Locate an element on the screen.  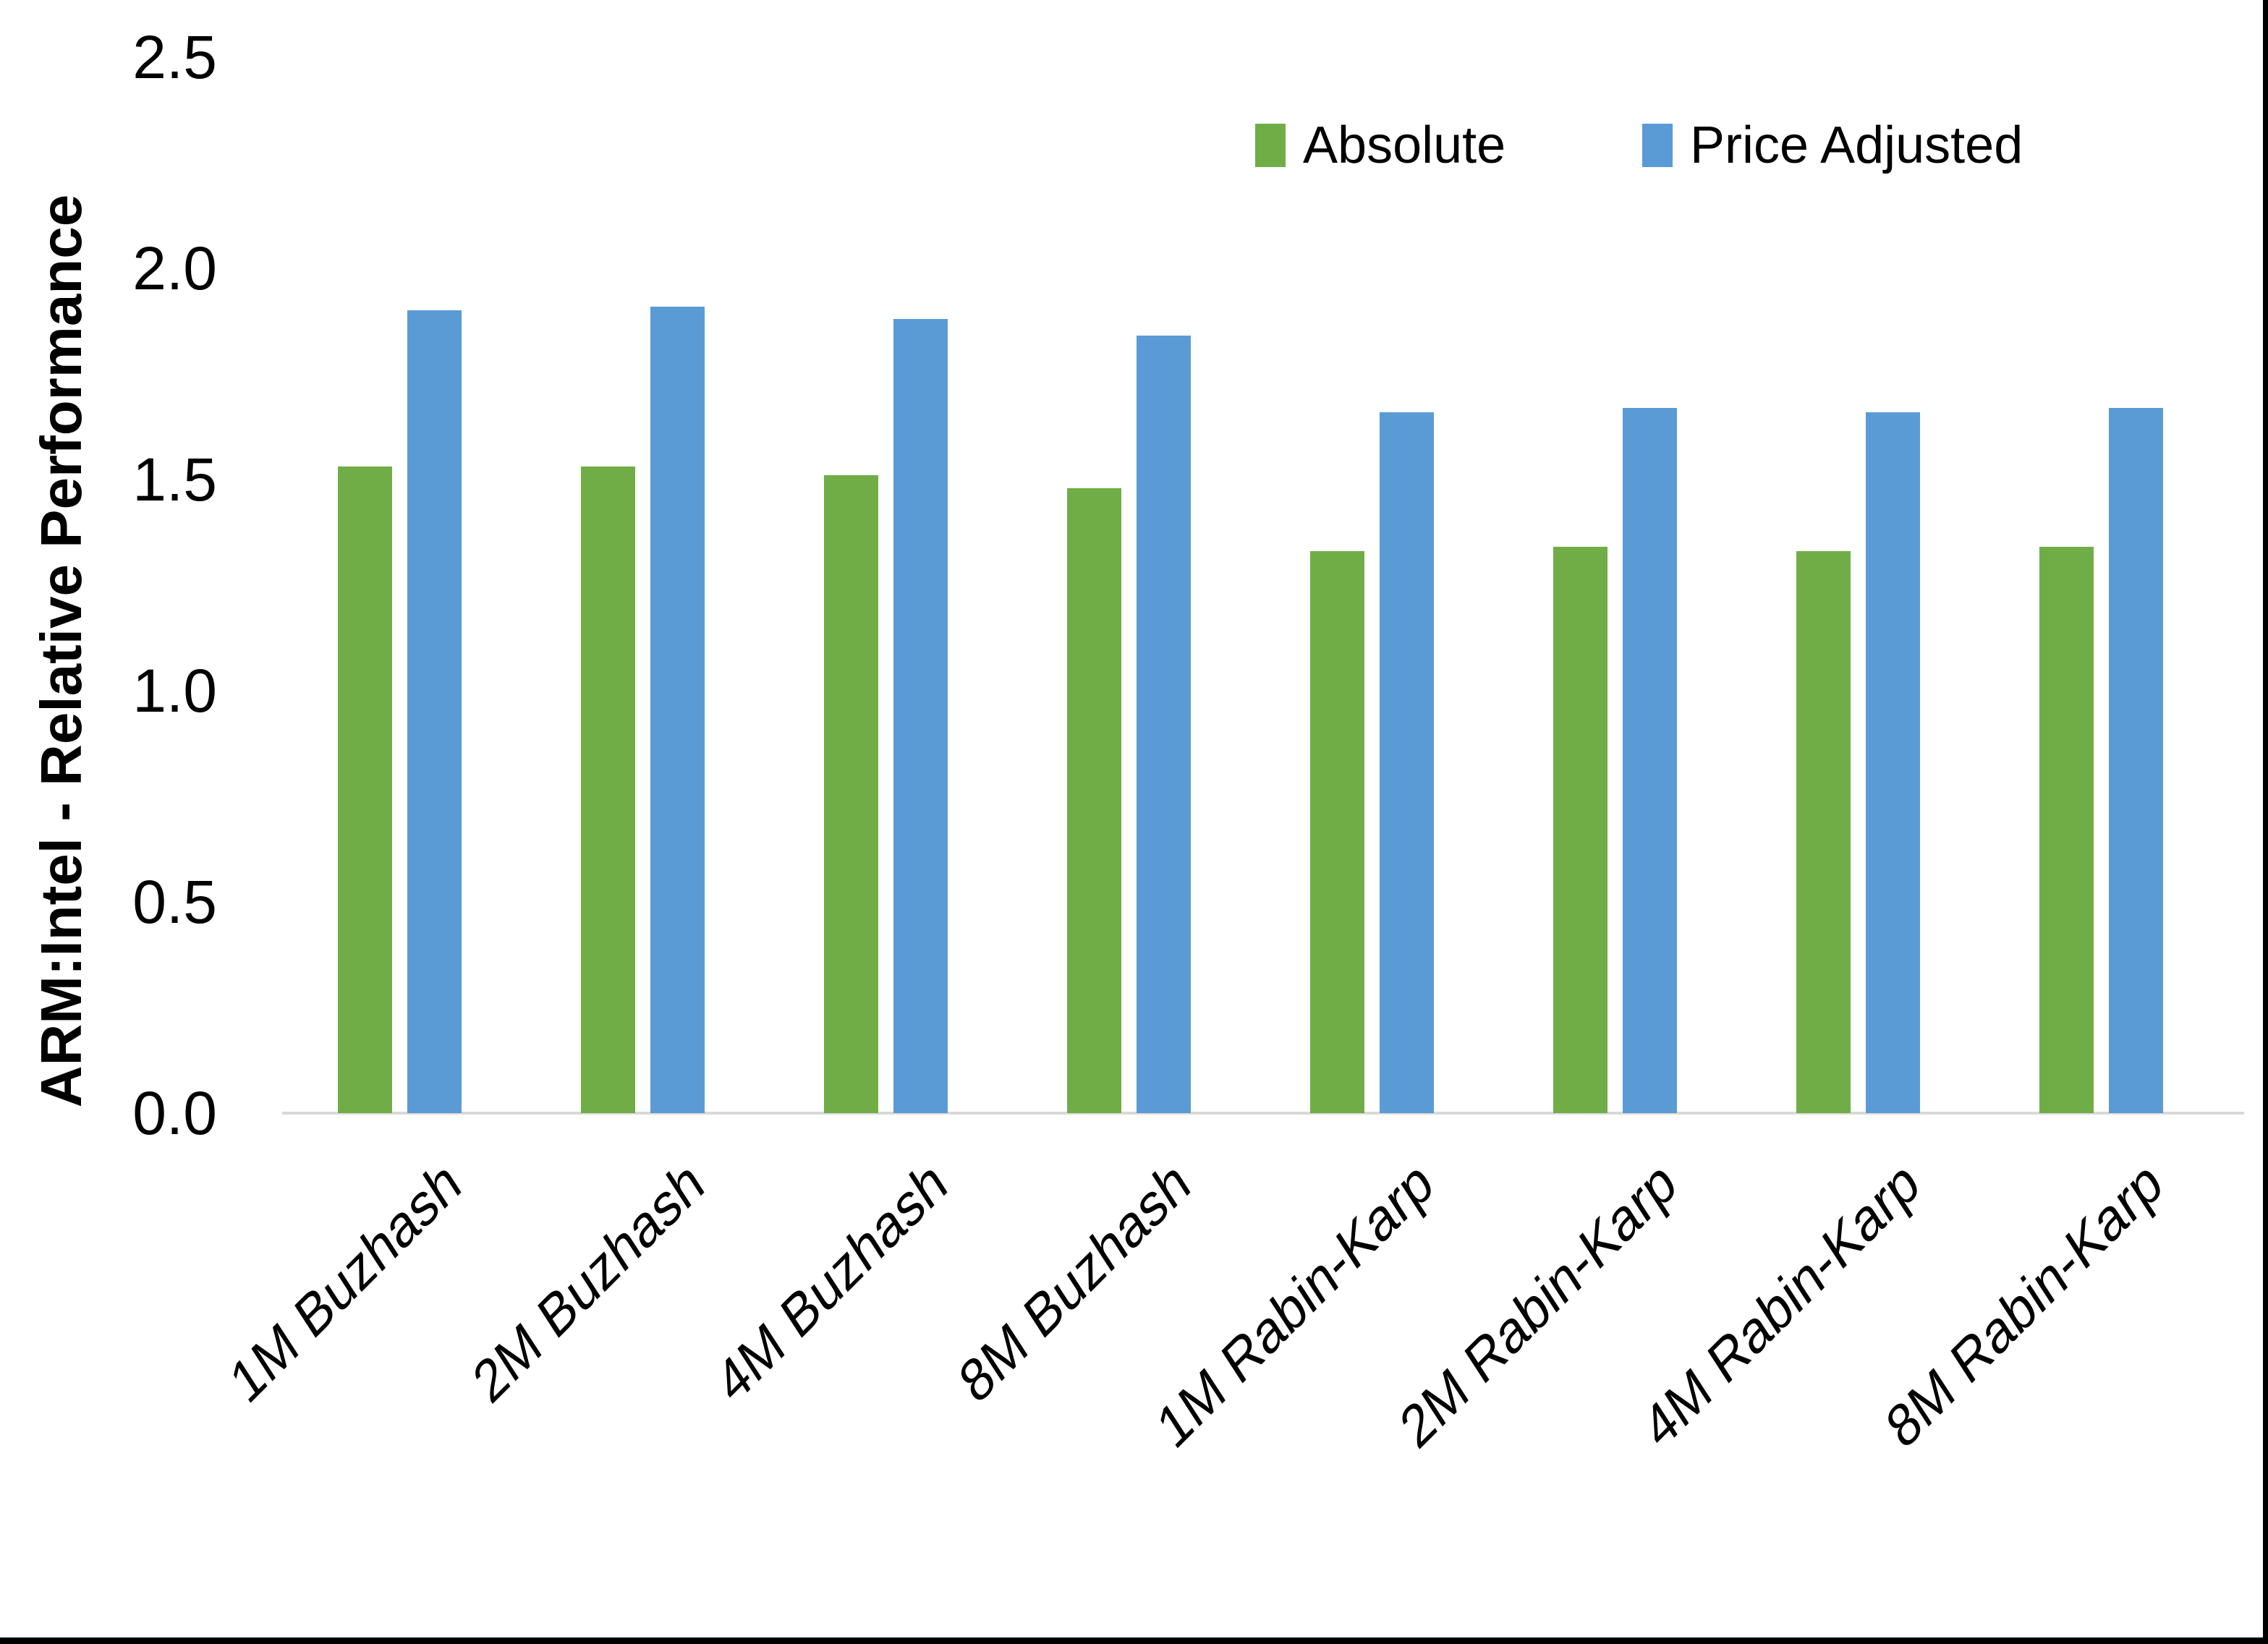
y-tick-label: 1.5 is located at coordinates (174, 480).